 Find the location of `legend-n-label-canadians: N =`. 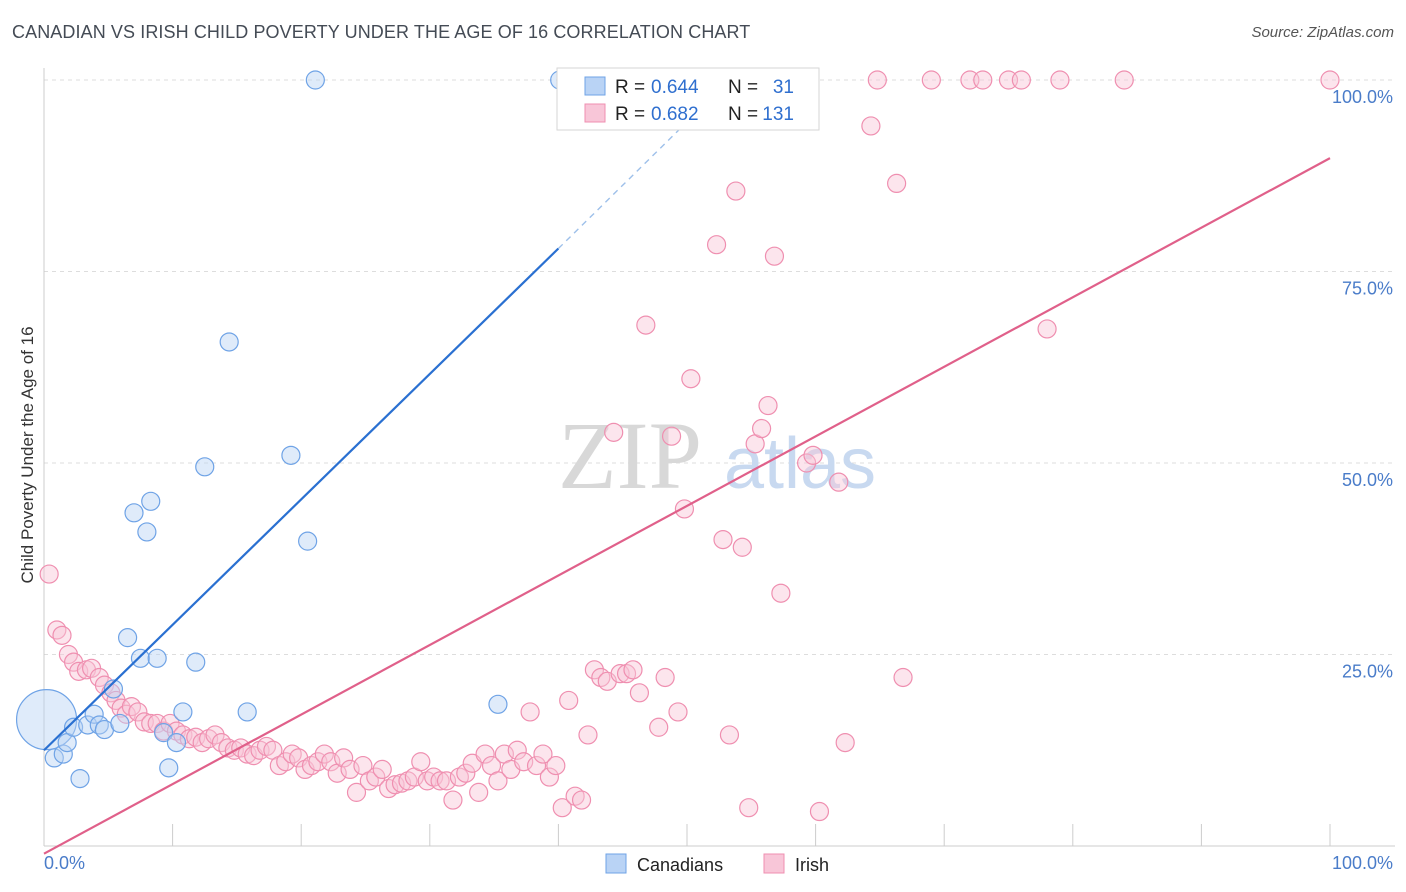

legend-n-label-canadians: N = is located at coordinates (743, 87).